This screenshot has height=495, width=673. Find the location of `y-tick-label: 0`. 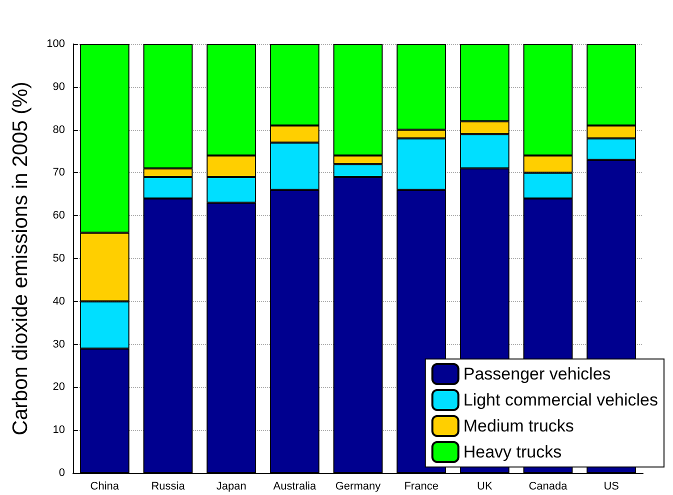

y-tick-label: 0 is located at coordinates (61, 473).